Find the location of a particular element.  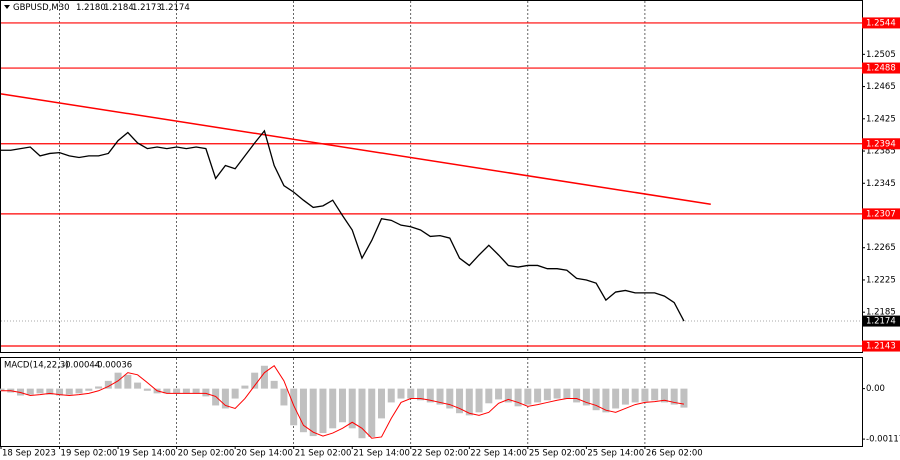

x-tick-label: 19 Sep 02:00 is located at coordinates (89, 454).